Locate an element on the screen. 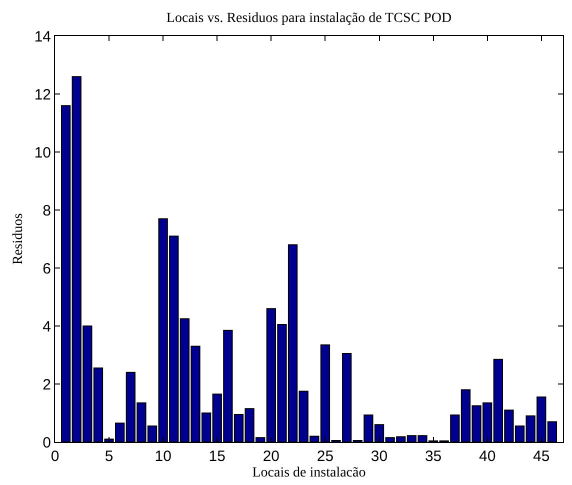 The height and width of the screenshot is (485, 572). y-tick-label: 8 is located at coordinates (46, 211).